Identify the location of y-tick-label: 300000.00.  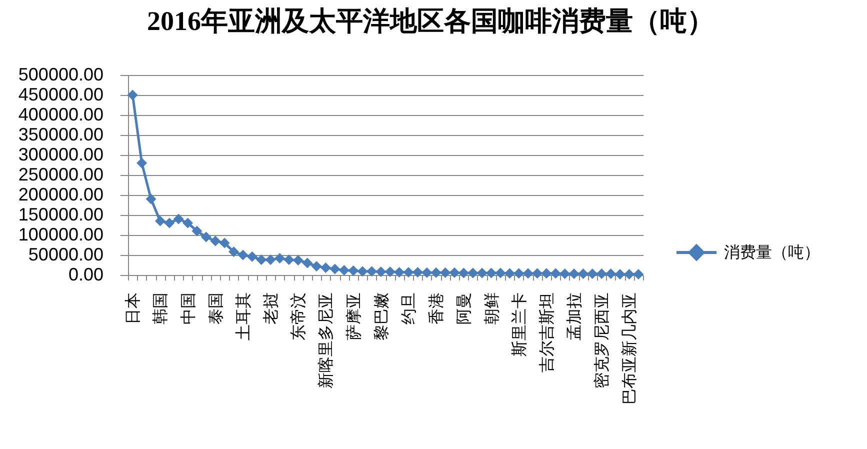
(61, 154).